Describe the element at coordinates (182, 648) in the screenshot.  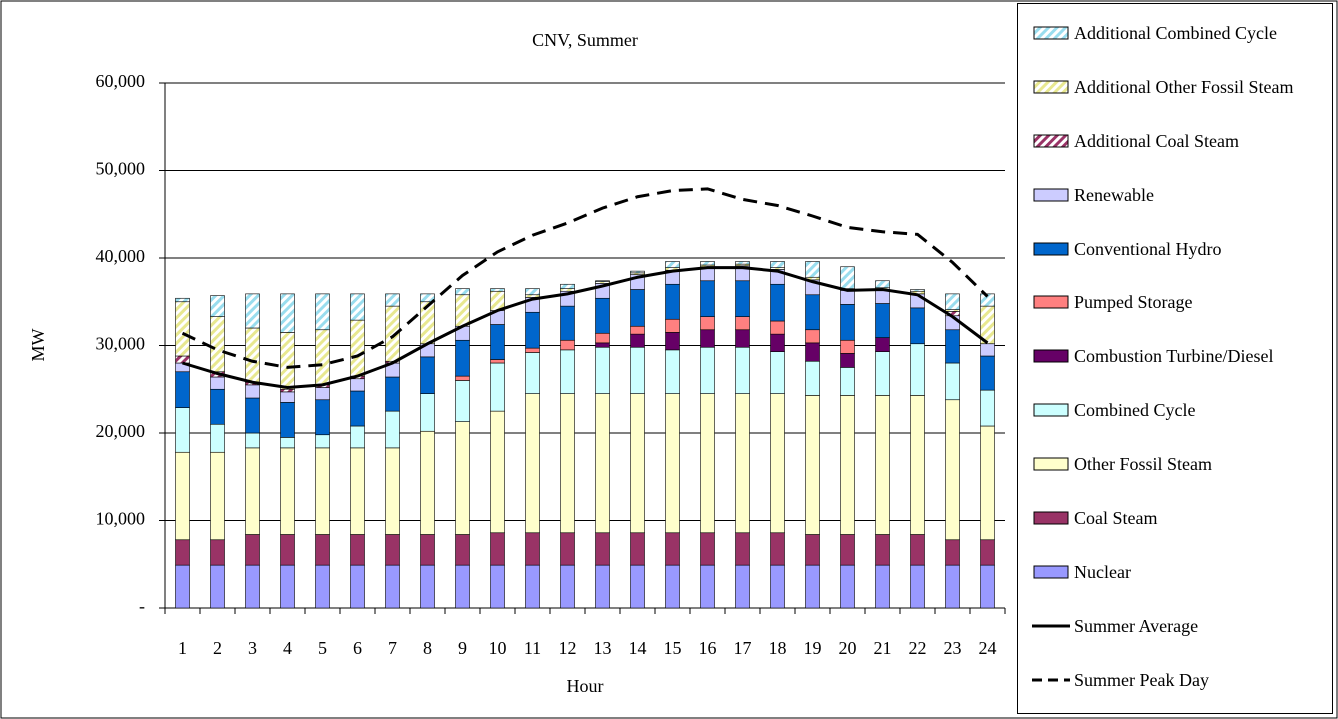
I see `x-tick-label: 1` at that location.